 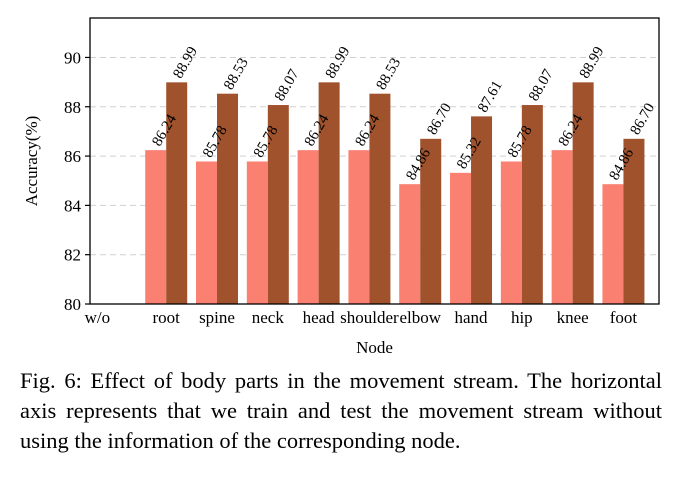 What do you see at coordinates (472, 317) in the screenshot?
I see `x-tick-label: hand` at bounding box center [472, 317].